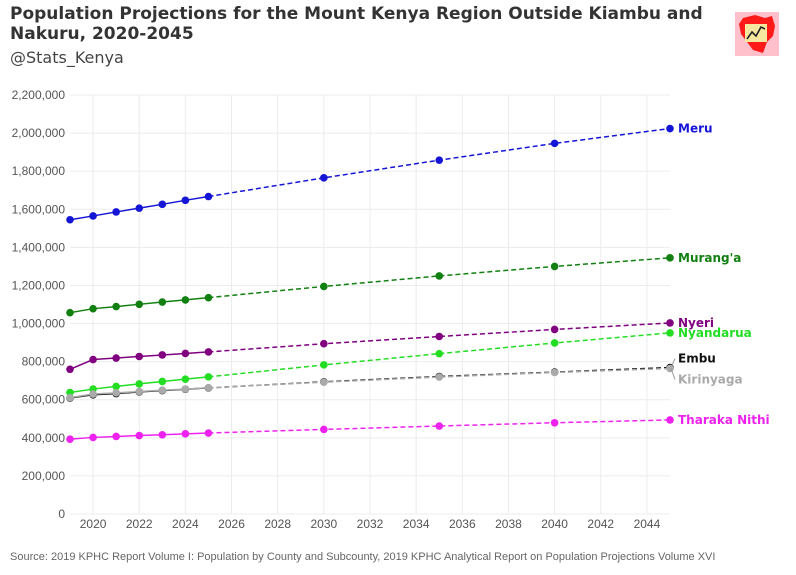  Describe the element at coordinates (277, 524) in the screenshot. I see `x-tick-label: 2028` at that location.